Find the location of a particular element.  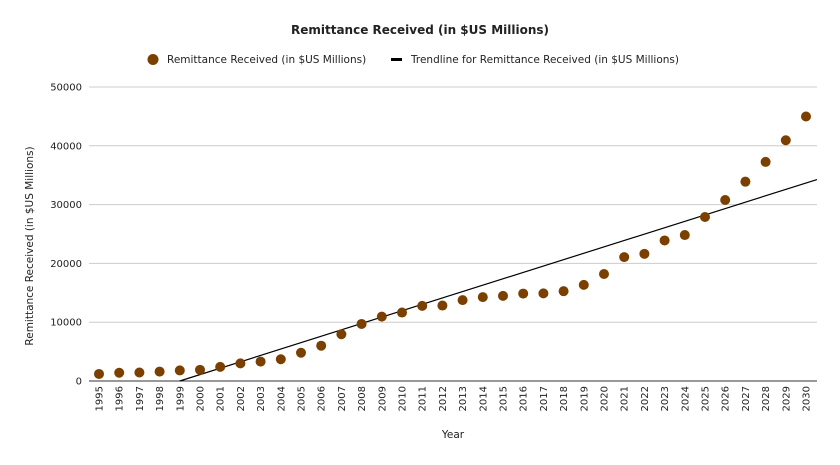

chart-title: Remittance Received (in $US Millions) is located at coordinates (420, 30).